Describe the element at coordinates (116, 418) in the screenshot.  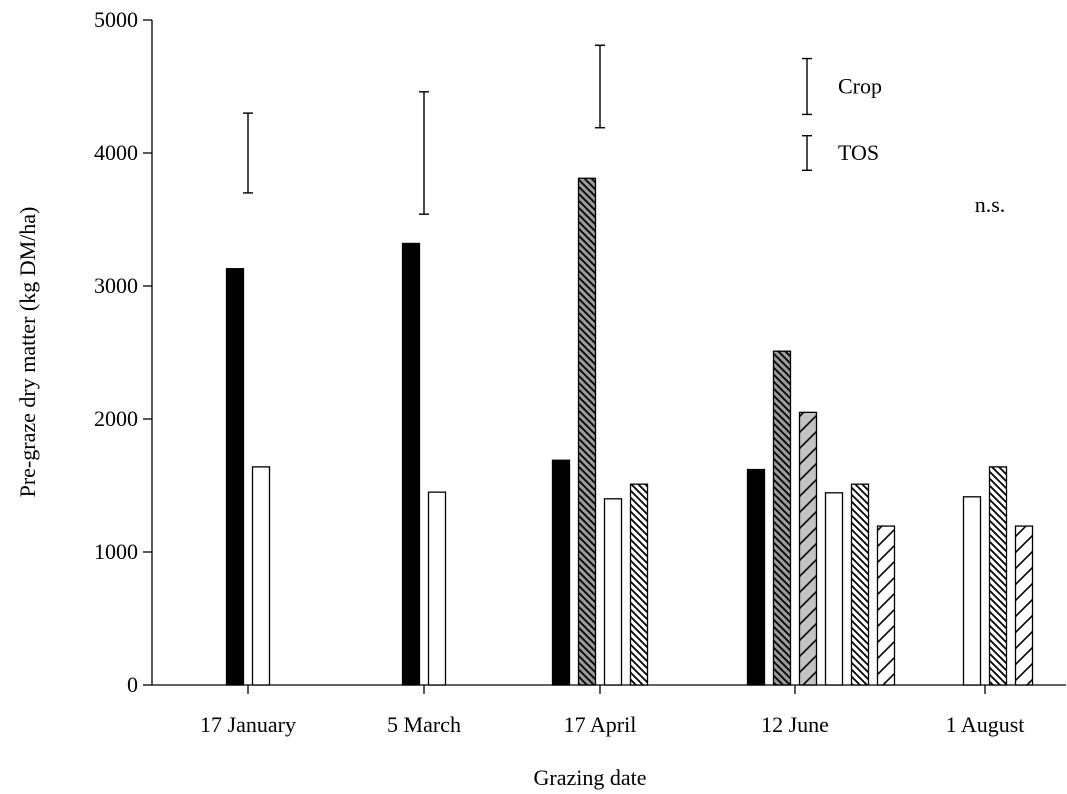
I see `y-tick-label: 2000` at that location.